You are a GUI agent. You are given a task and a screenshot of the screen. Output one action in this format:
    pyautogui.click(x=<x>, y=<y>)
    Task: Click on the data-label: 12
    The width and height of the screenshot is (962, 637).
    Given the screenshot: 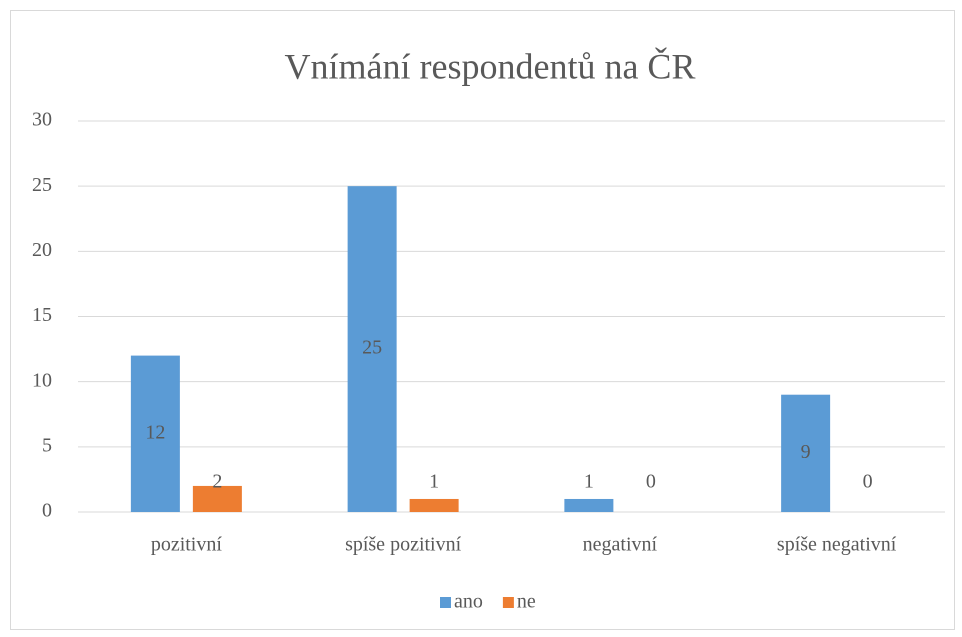 What is the action you would take?
    pyautogui.click(x=155, y=432)
    